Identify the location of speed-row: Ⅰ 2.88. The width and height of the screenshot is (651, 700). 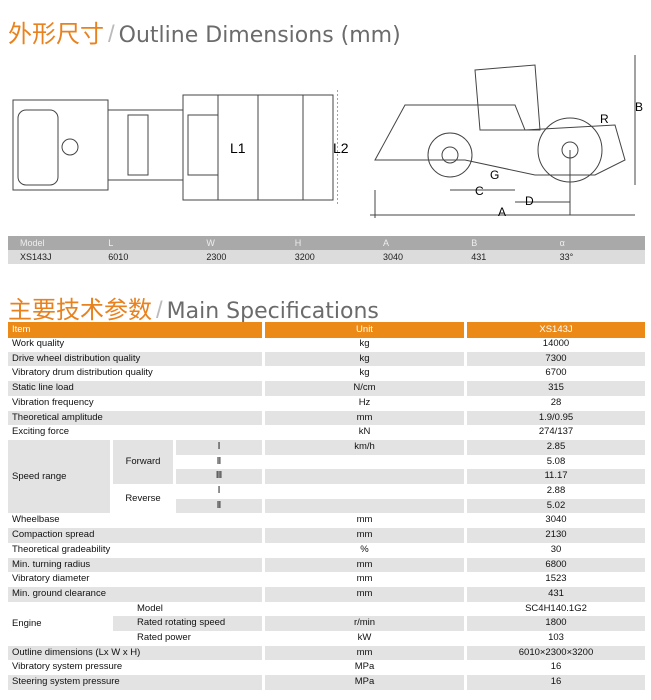
(326, 491).